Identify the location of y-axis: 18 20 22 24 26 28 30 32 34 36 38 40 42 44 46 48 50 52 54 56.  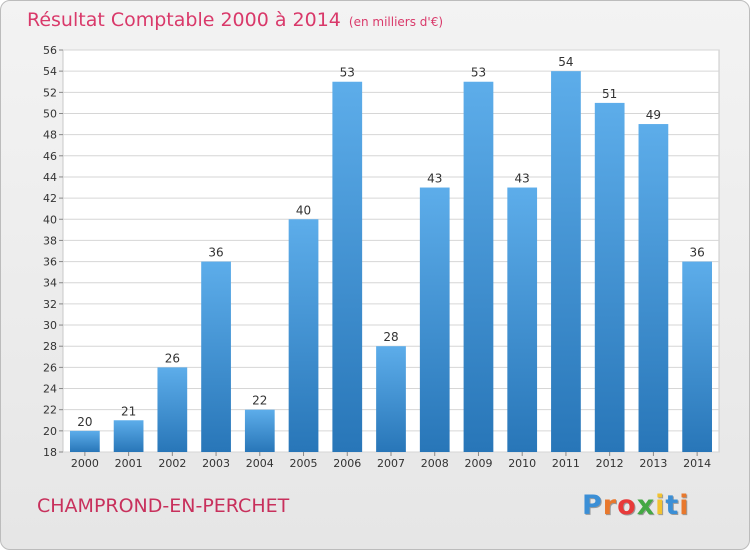
(53, 251).